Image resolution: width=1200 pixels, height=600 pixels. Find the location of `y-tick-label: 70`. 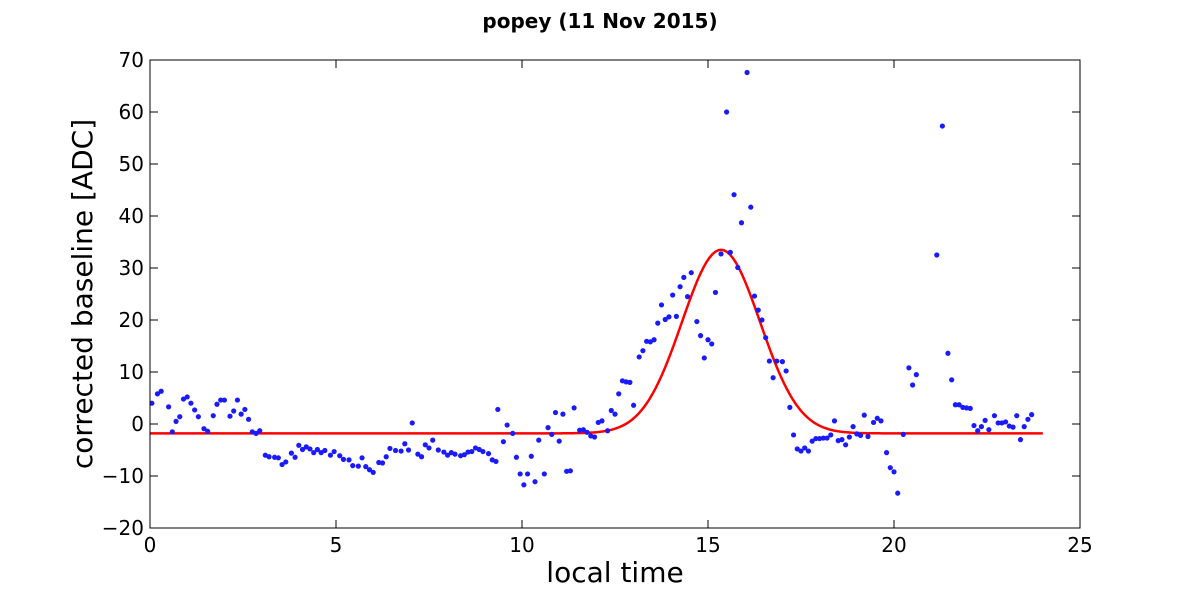

y-tick-label: 70 is located at coordinates (131, 60).